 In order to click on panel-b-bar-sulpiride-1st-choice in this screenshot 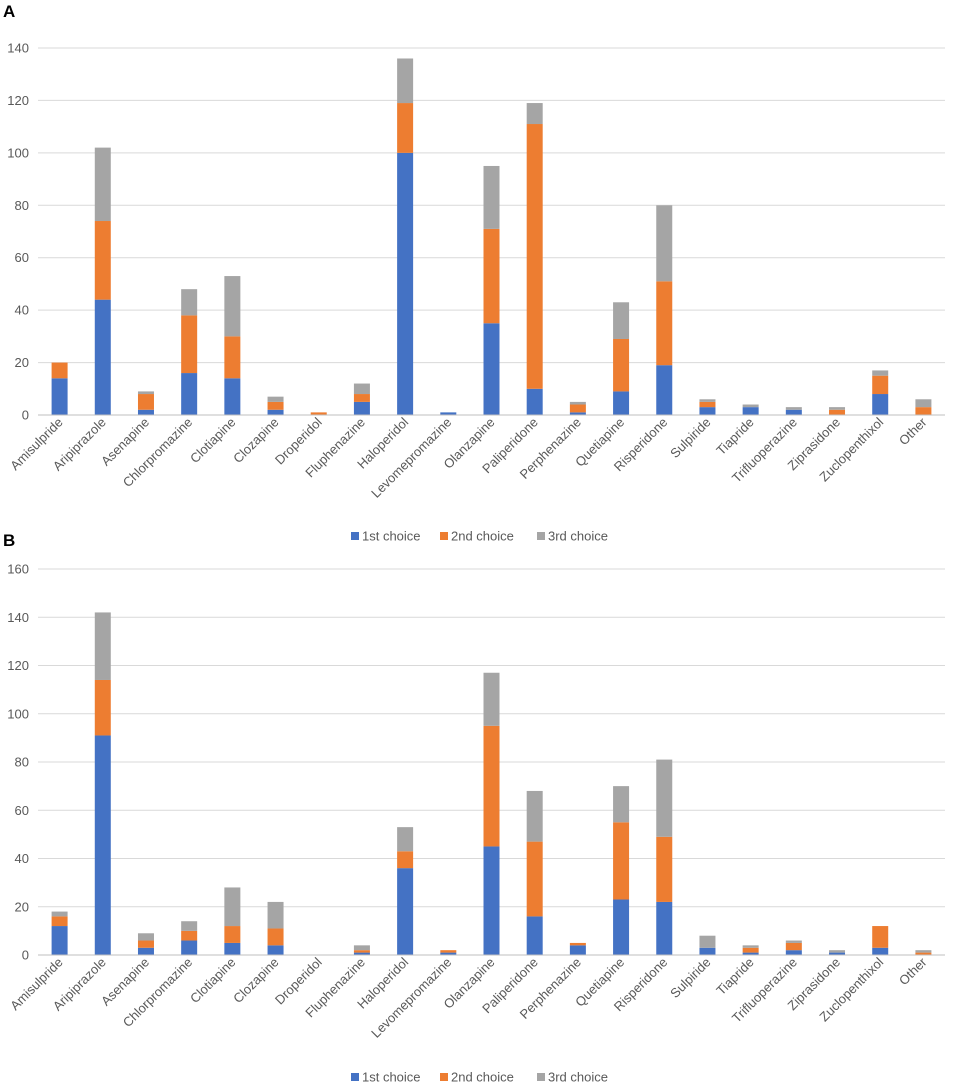, I will do `click(707, 951)`.